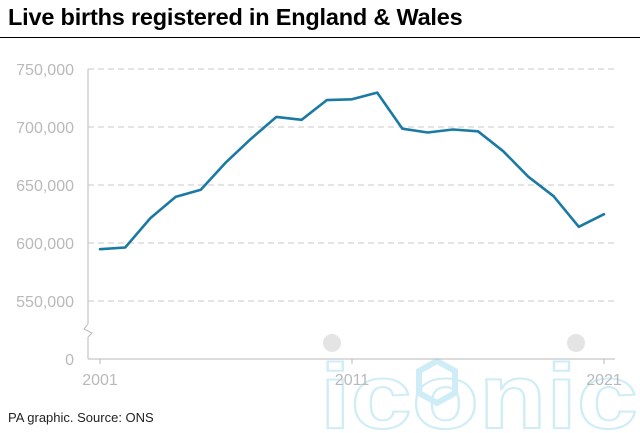  Describe the element at coordinates (88, 330) in the screenshot. I see `axis-break-mark` at that location.